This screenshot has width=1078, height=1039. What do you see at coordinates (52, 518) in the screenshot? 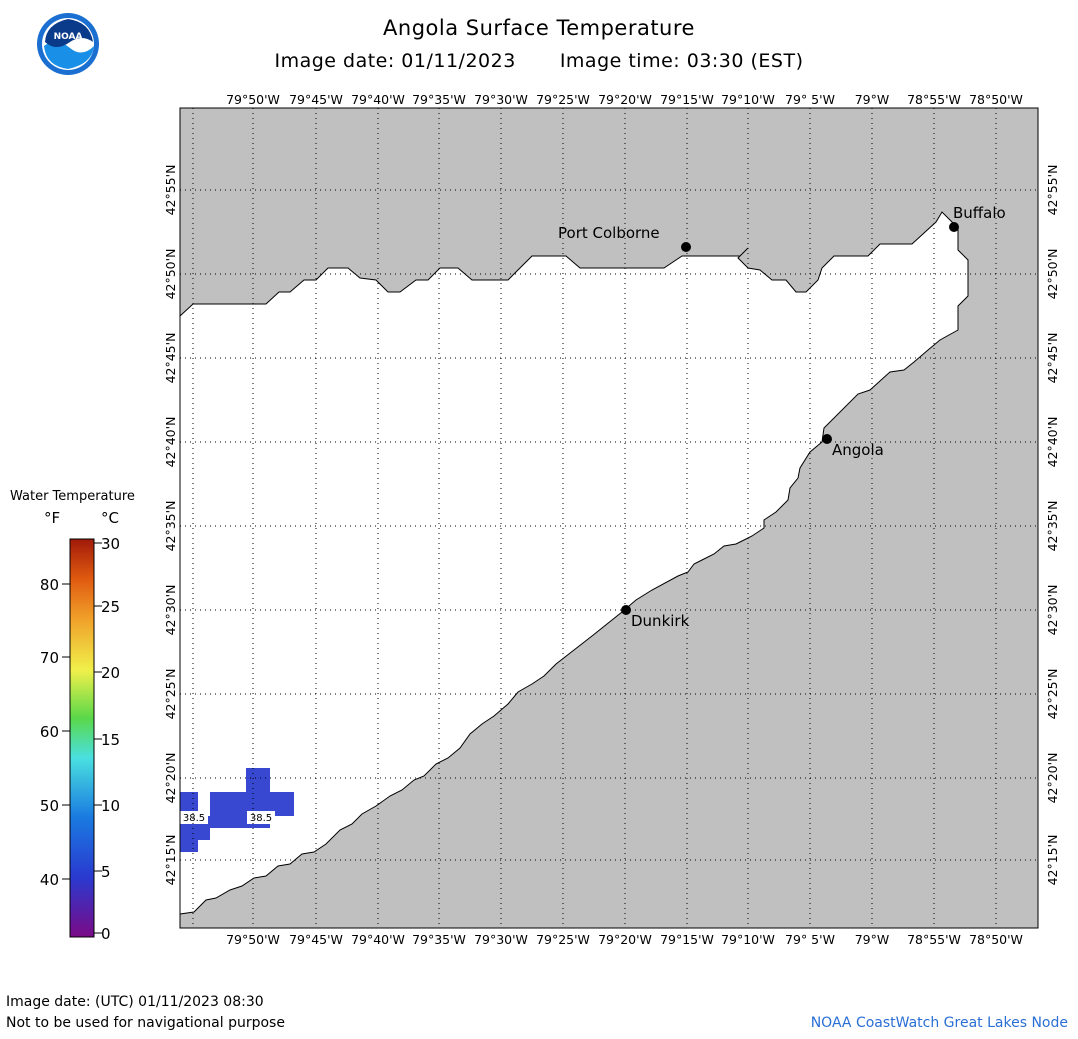
I see `colorbar-unit-f: °F` at bounding box center [52, 518].